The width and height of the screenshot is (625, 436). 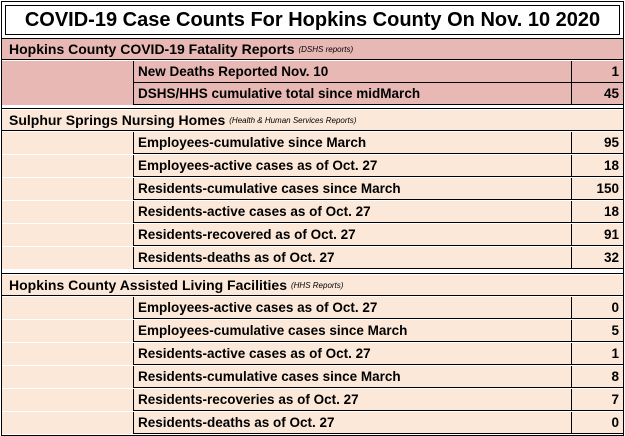 I want to click on row-label: Employees-cumulative since March, so click(x=353, y=143).